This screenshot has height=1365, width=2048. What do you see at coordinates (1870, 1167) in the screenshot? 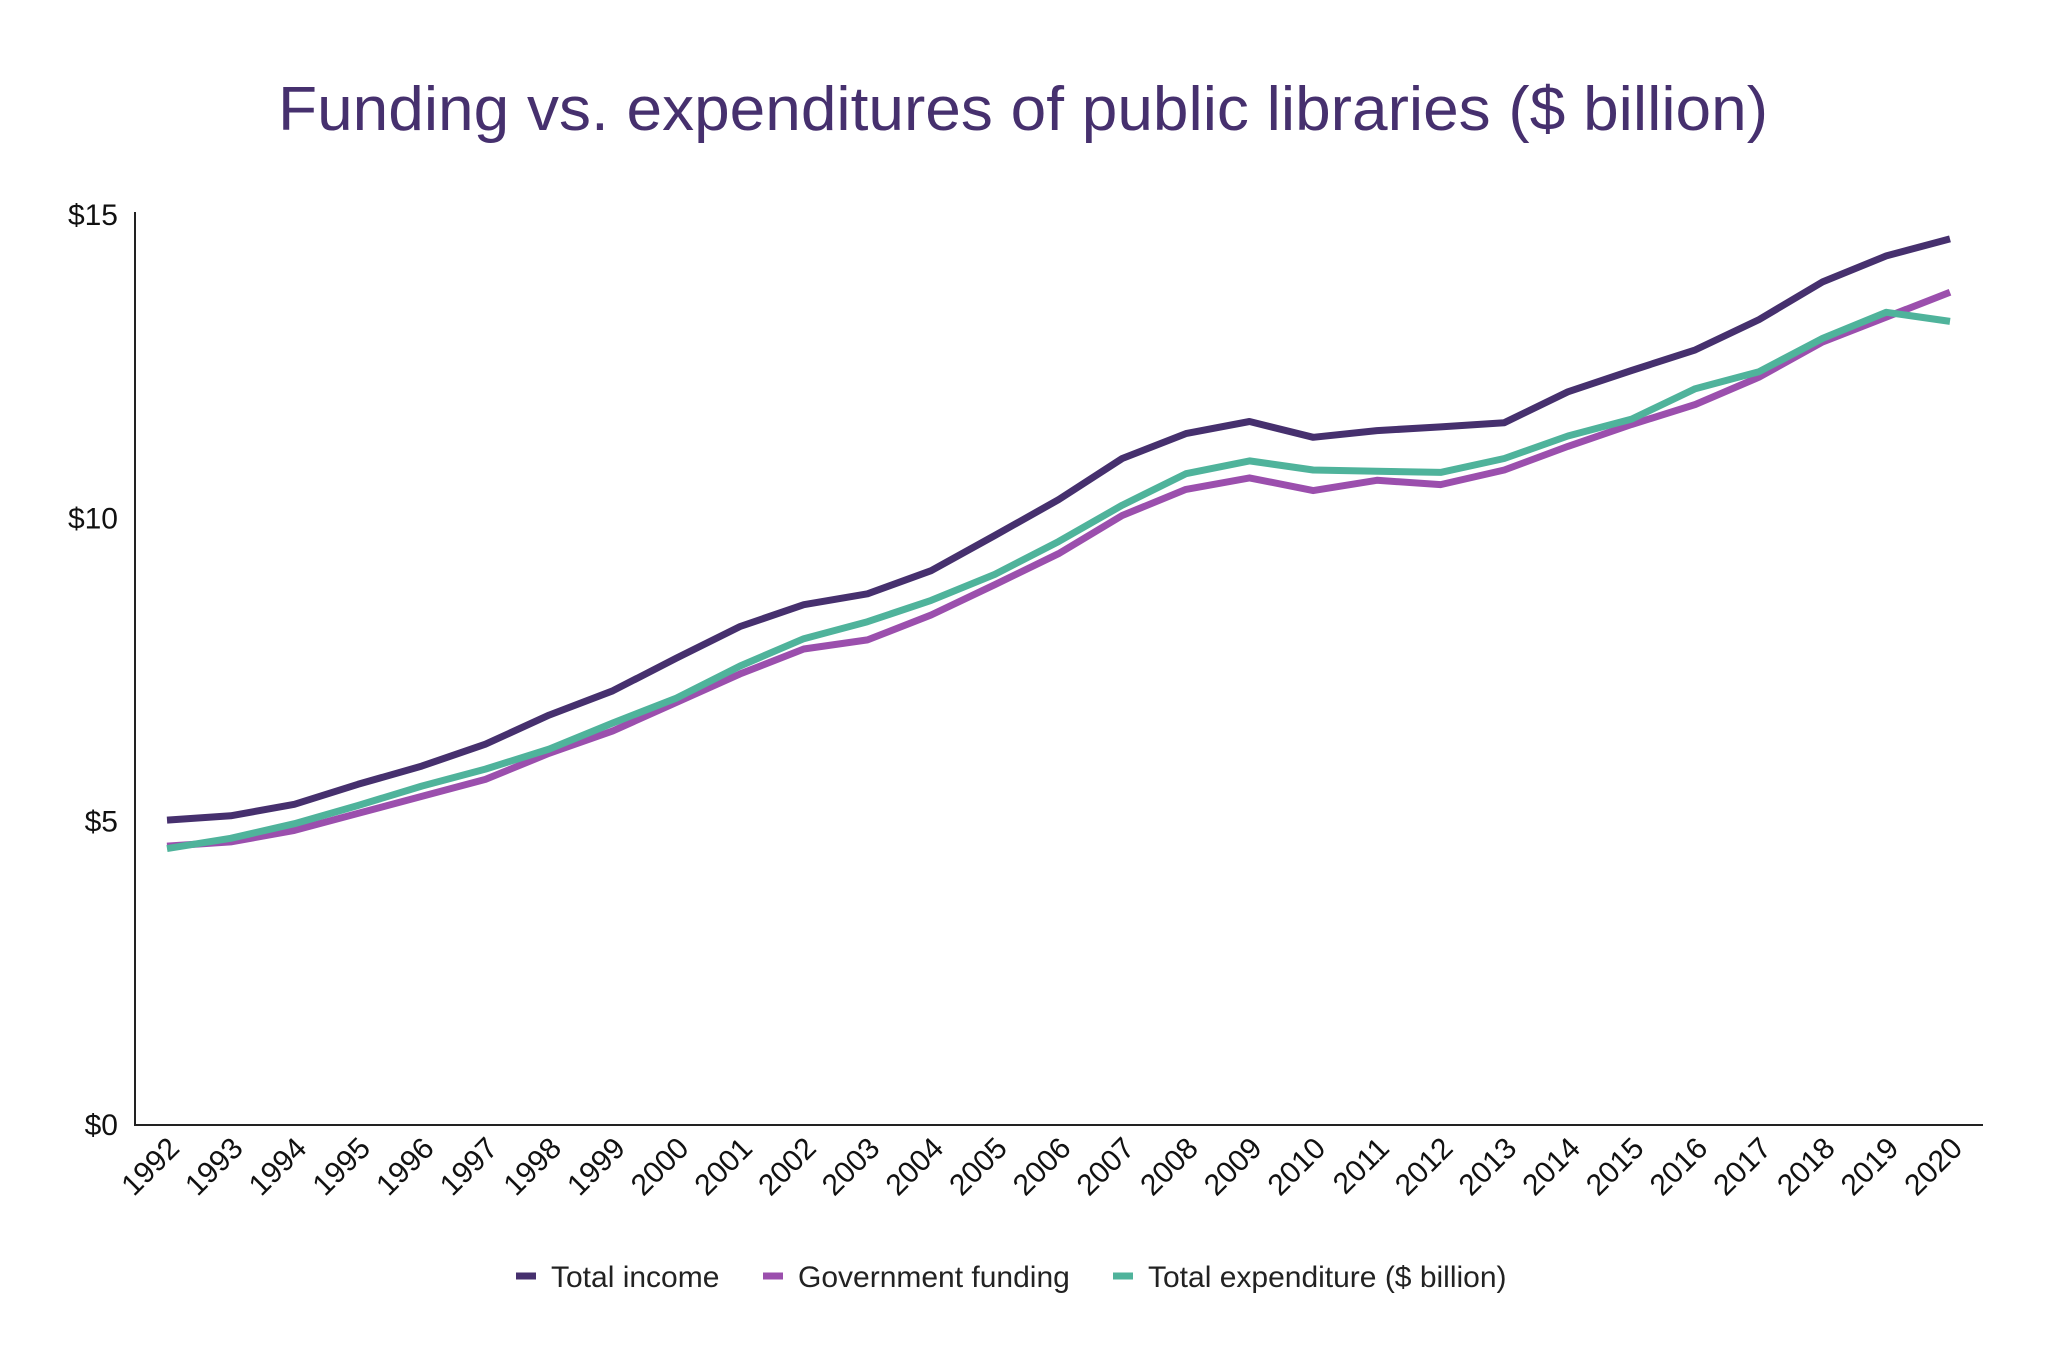
I see `x-tick-label: 2019` at bounding box center [1870, 1167].